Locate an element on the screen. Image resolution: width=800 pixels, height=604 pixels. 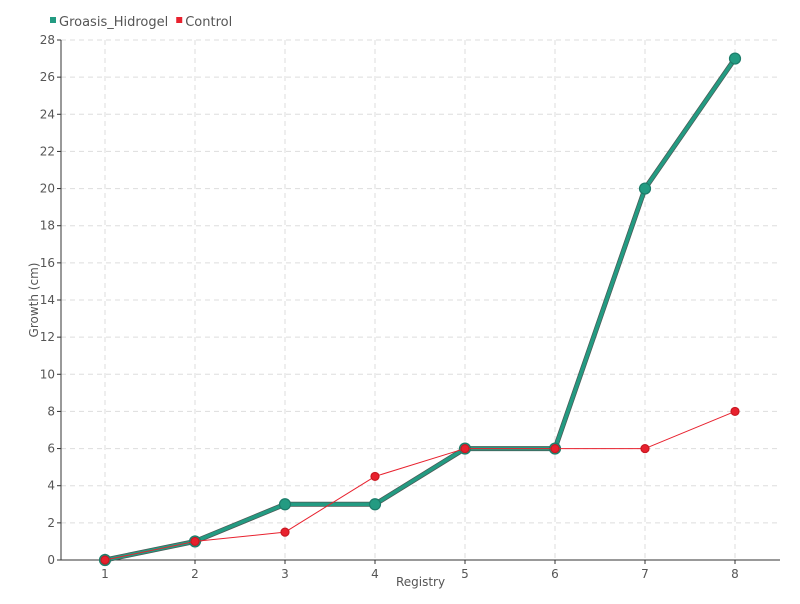
y-tick-label: 20 is located at coordinates (47, 189).